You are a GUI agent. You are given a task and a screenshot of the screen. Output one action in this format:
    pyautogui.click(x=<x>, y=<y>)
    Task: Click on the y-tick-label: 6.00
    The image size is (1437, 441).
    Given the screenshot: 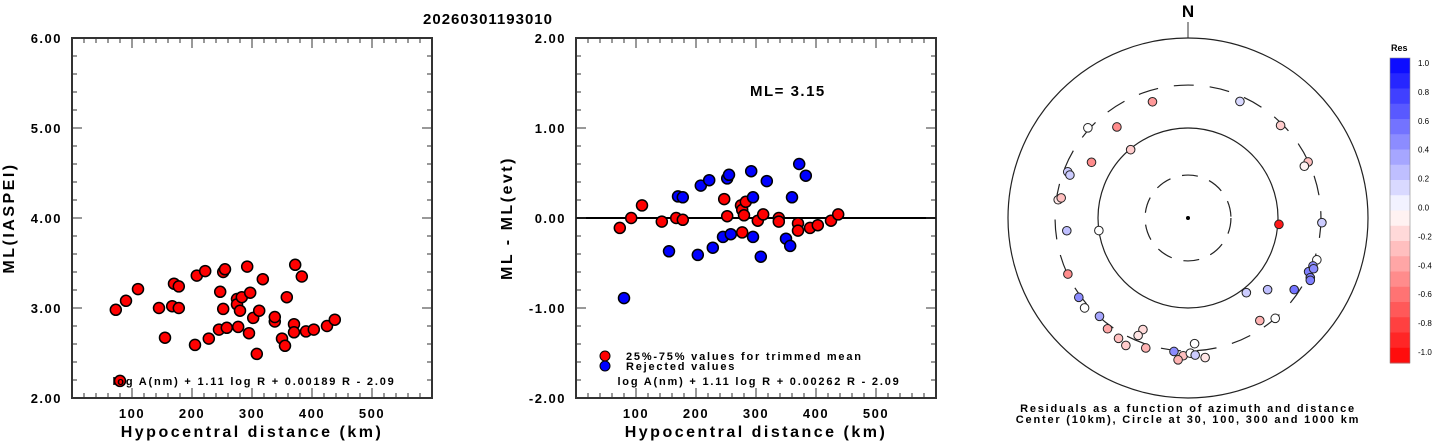 What is the action you would take?
    pyautogui.click(x=46, y=38)
    